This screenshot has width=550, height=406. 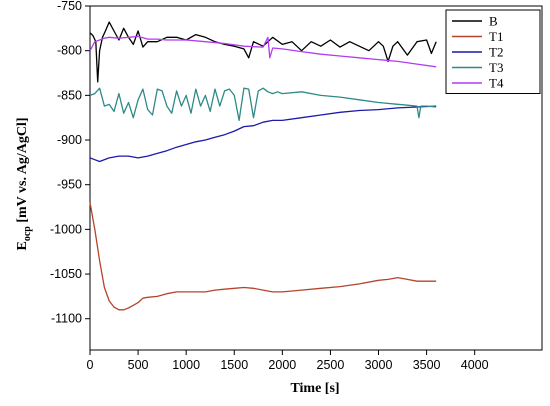 What do you see at coordinates (69, 140) in the screenshot?
I see `y-tick-label: -900` at bounding box center [69, 140].